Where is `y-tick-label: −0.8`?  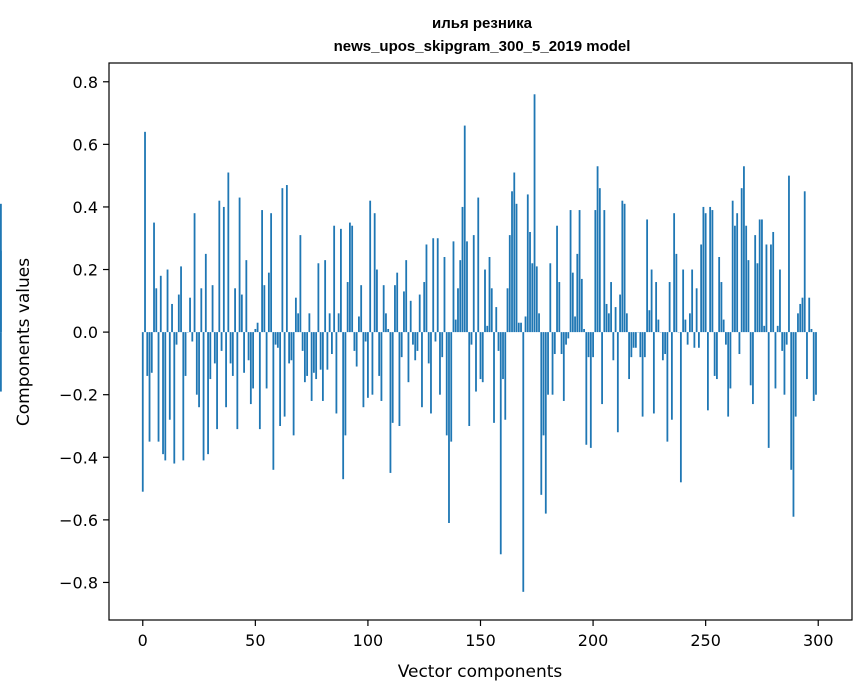
y-tick-label: −0.8 is located at coordinates (78, 582).